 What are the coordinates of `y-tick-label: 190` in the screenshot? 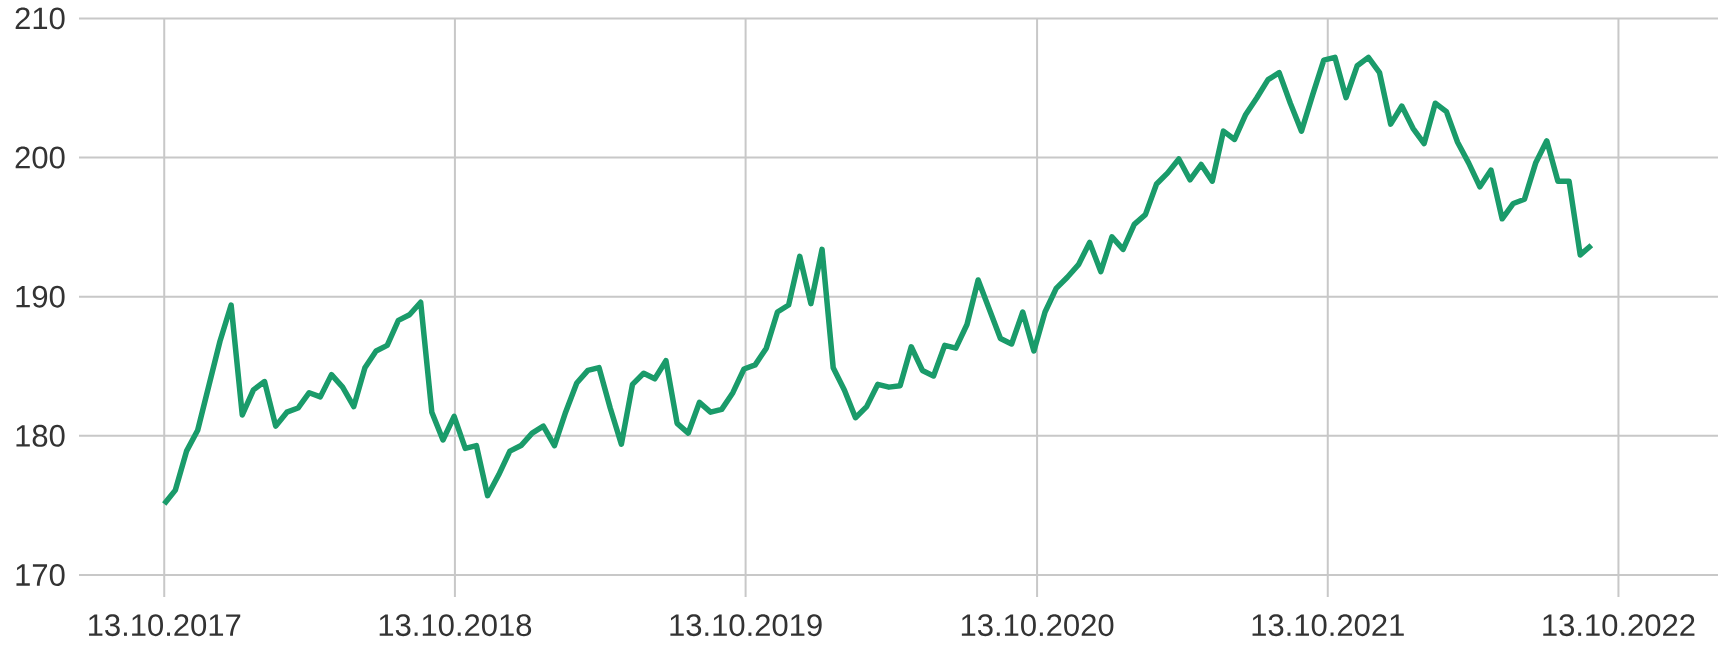 It's located at (40, 296).